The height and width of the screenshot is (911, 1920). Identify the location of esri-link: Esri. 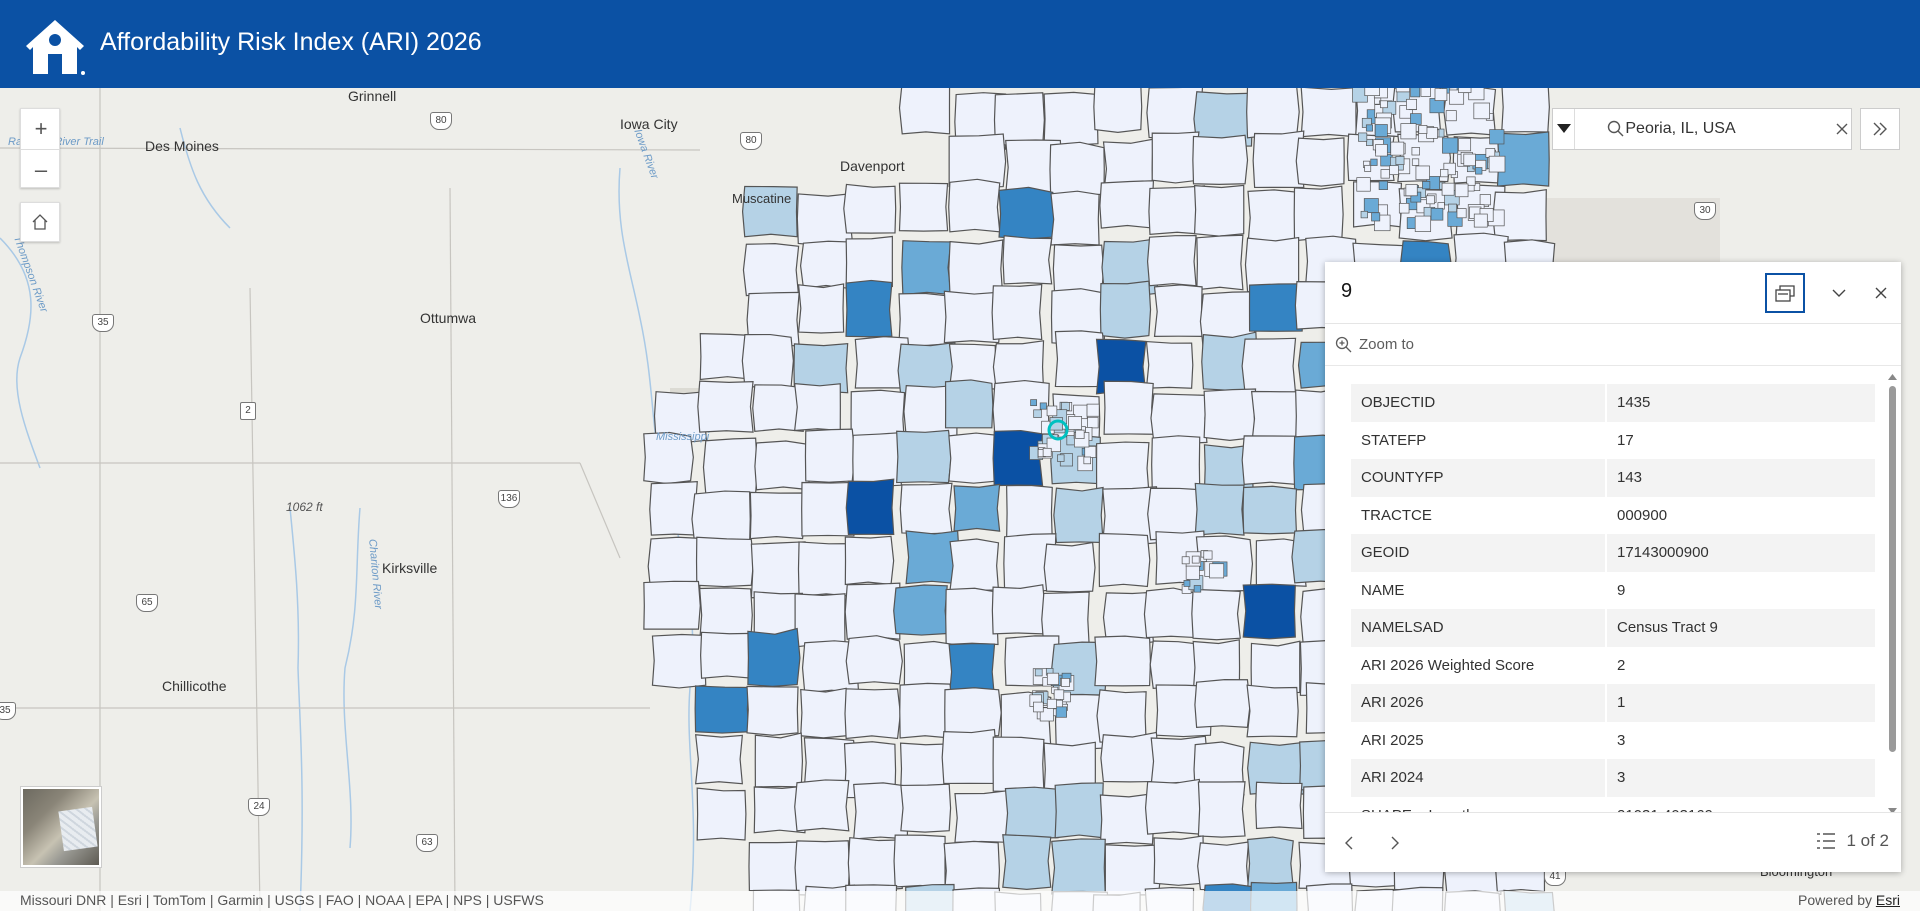
(1887, 900).